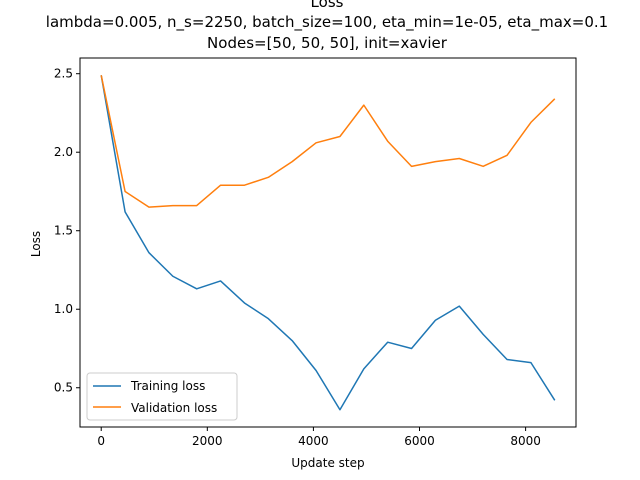 Image resolution: width=640 pixels, height=480 pixels. What do you see at coordinates (419, 441) in the screenshot?
I see `x-tick-label: 6000` at bounding box center [419, 441].